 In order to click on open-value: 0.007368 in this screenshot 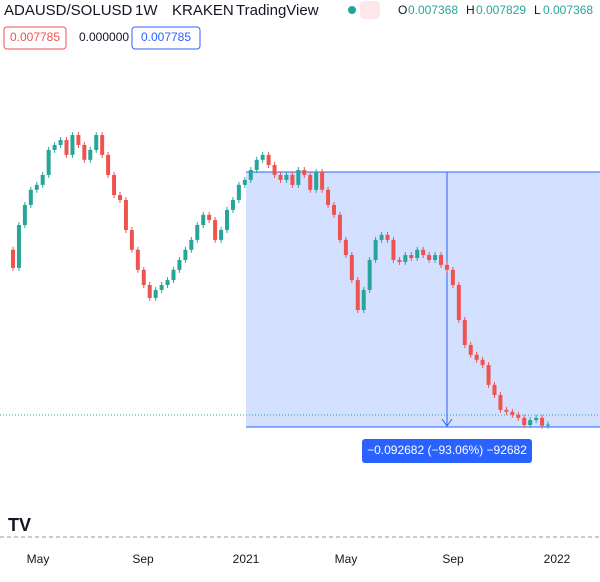, I will do `click(433, 10)`.